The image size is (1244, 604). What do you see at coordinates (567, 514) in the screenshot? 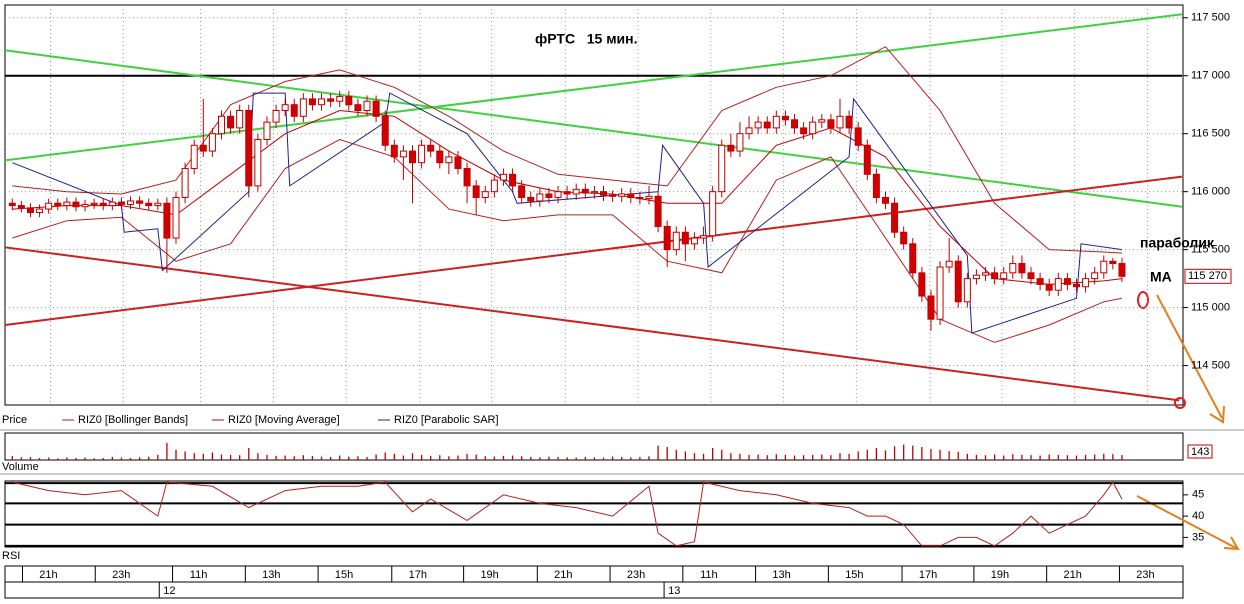
I see `rsi-line` at bounding box center [567, 514].